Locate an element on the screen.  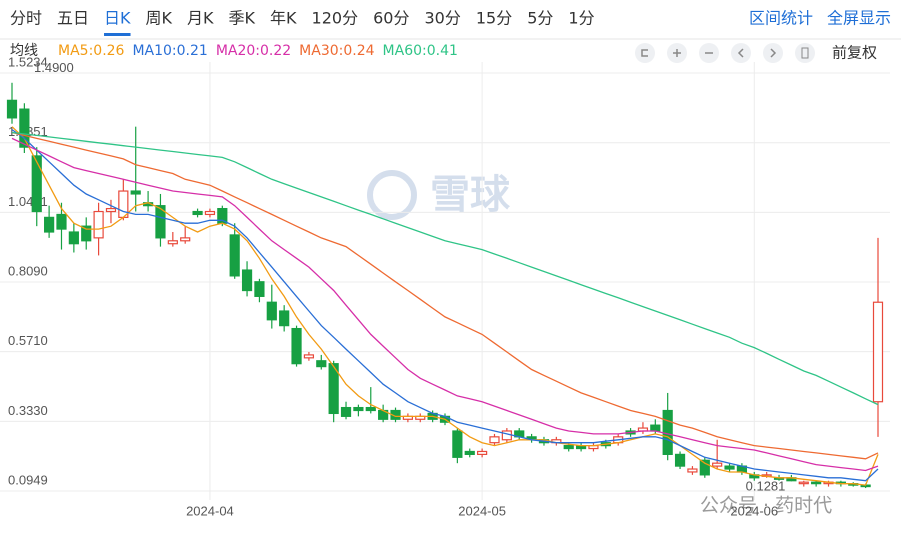
period-tab: 60分 is located at coordinates (391, 18).